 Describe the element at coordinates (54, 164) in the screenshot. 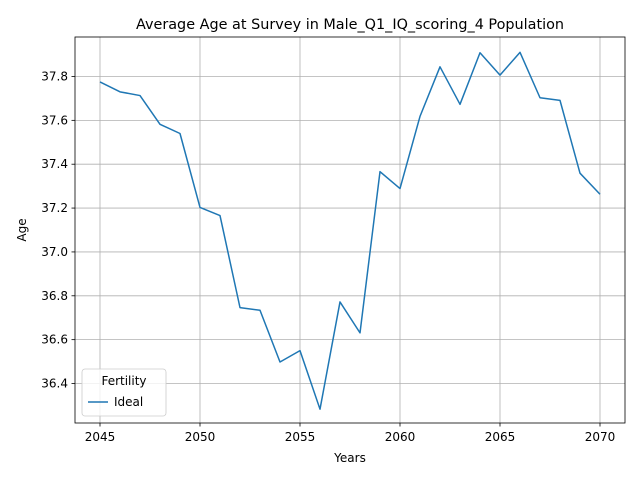

I see `y-tick-label: 37.4` at that location.